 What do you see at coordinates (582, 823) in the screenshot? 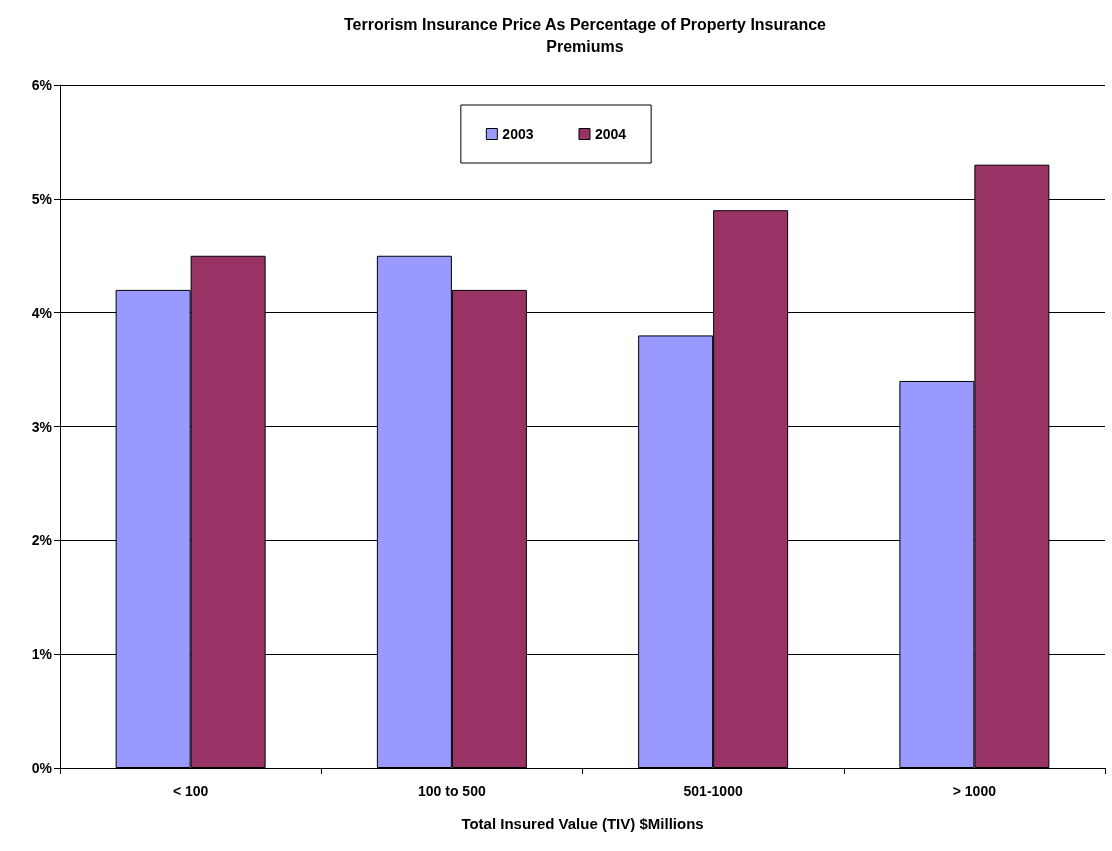
I see `x-axis-title: Total Insured Value (TIV) $Millions` at bounding box center [582, 823].